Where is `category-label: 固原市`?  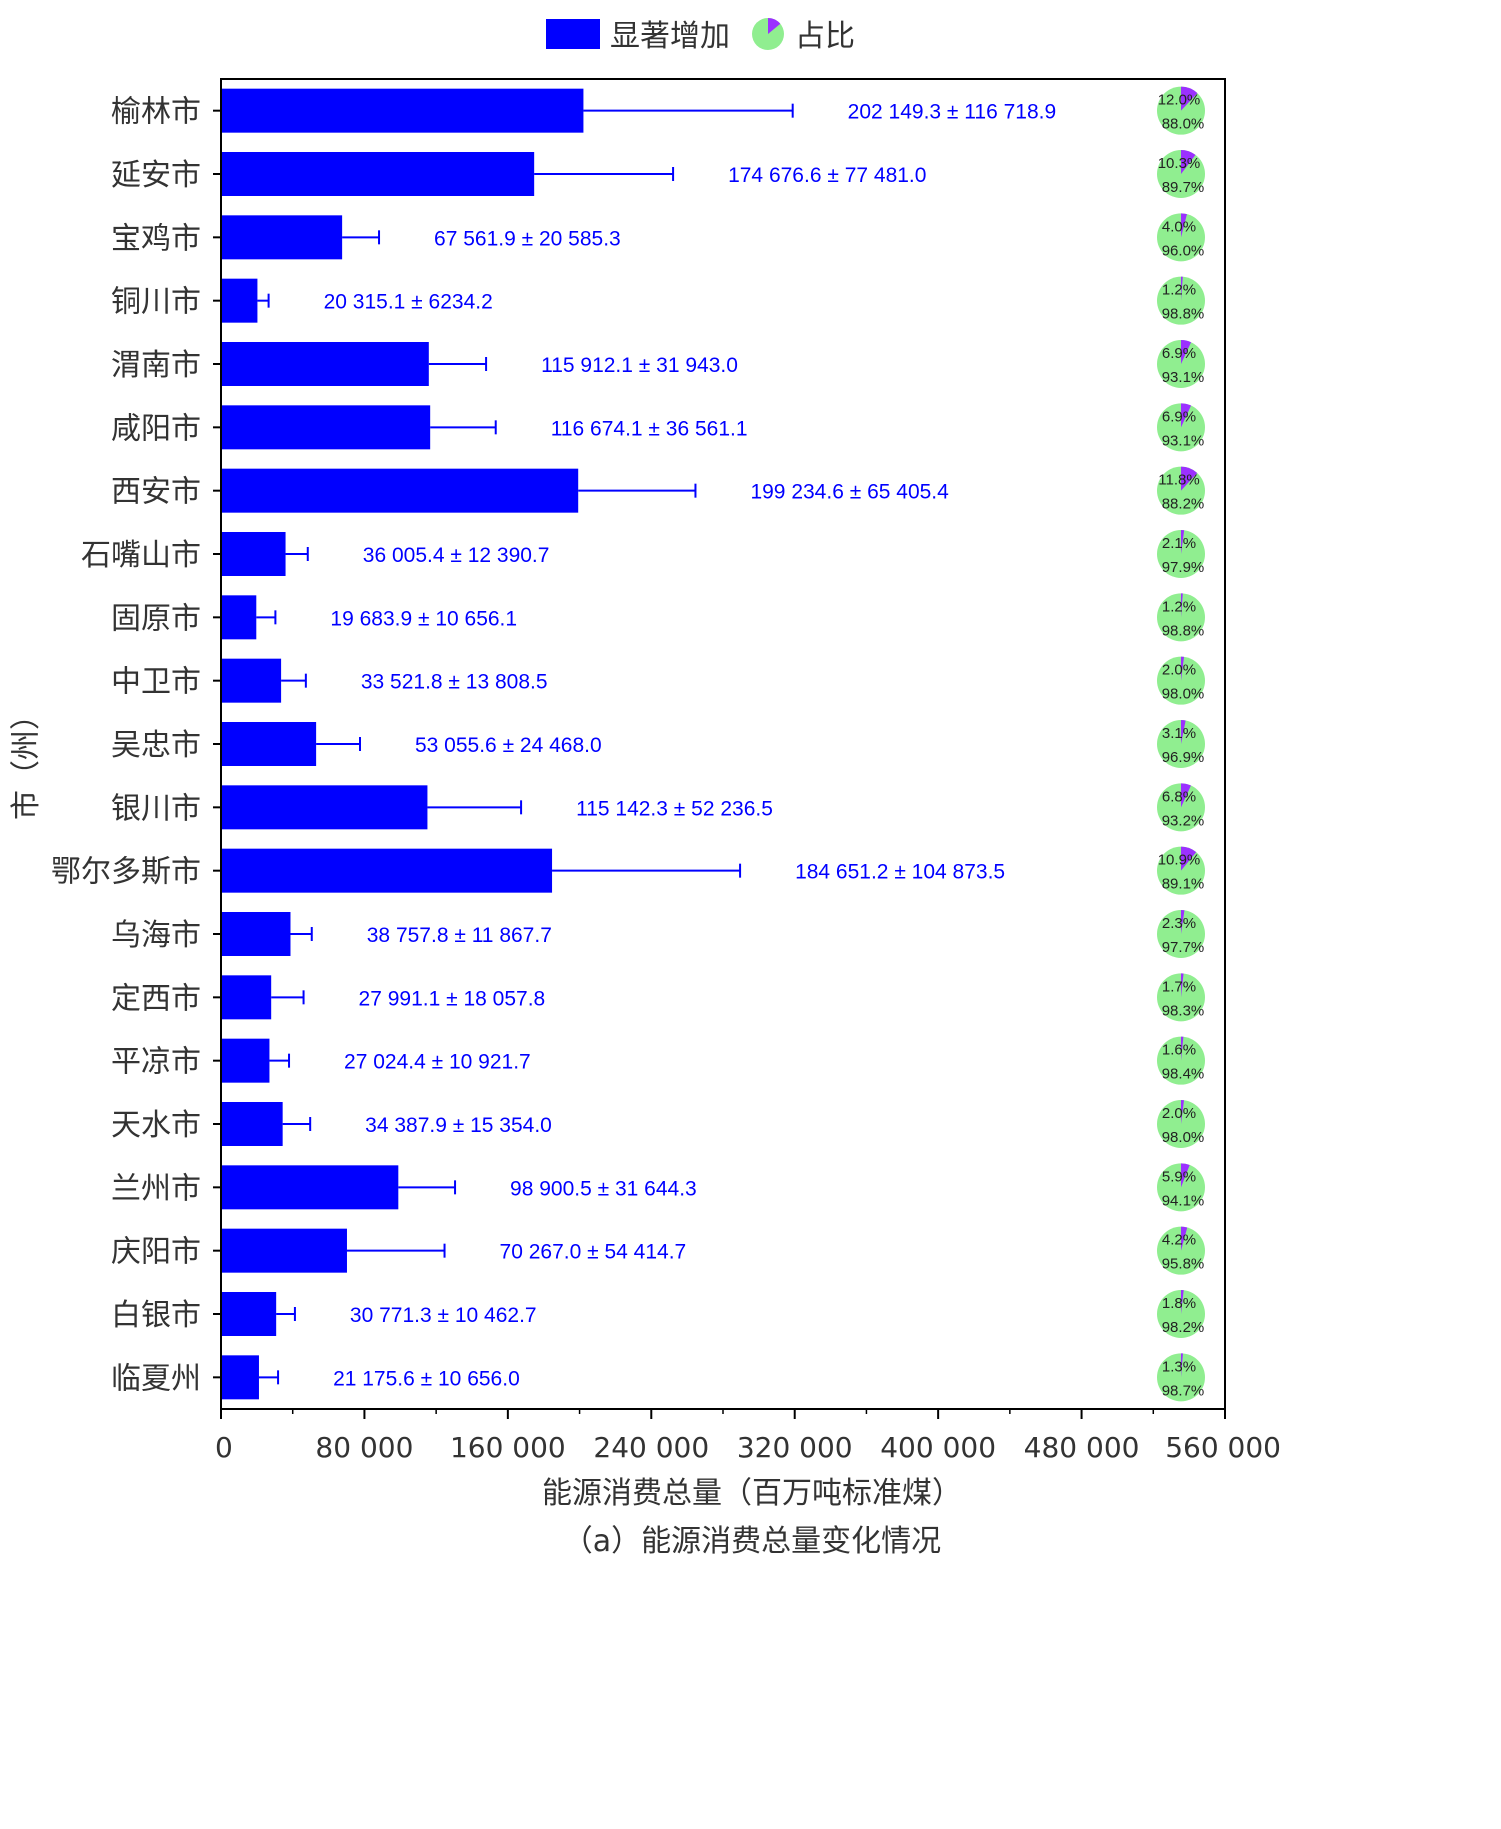
category-label: 固原市 is located at coordinates (156, 618).